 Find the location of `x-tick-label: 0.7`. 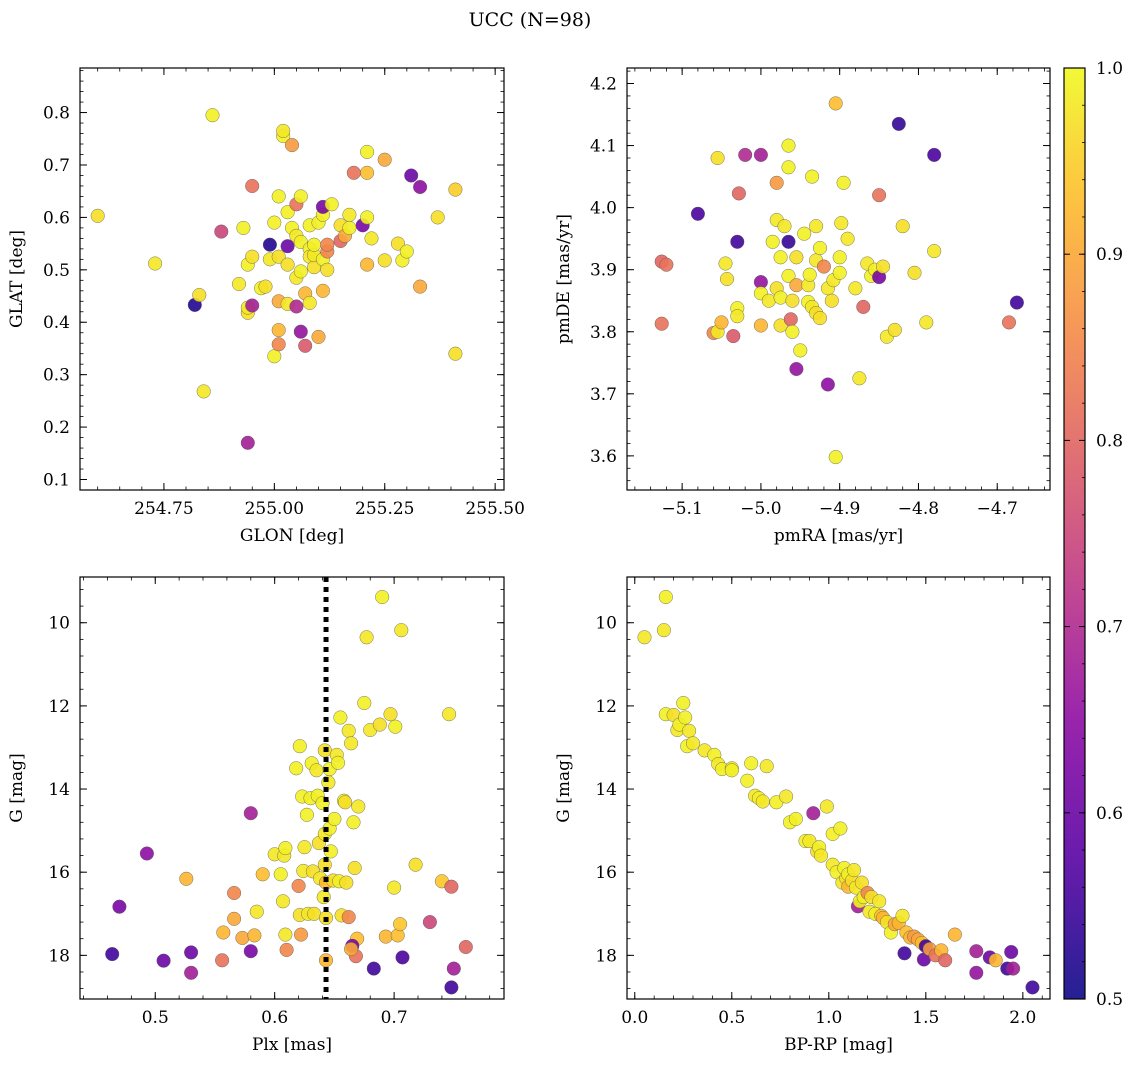

x-tick-label: 0.7 is located at coordinates (394, 1018).